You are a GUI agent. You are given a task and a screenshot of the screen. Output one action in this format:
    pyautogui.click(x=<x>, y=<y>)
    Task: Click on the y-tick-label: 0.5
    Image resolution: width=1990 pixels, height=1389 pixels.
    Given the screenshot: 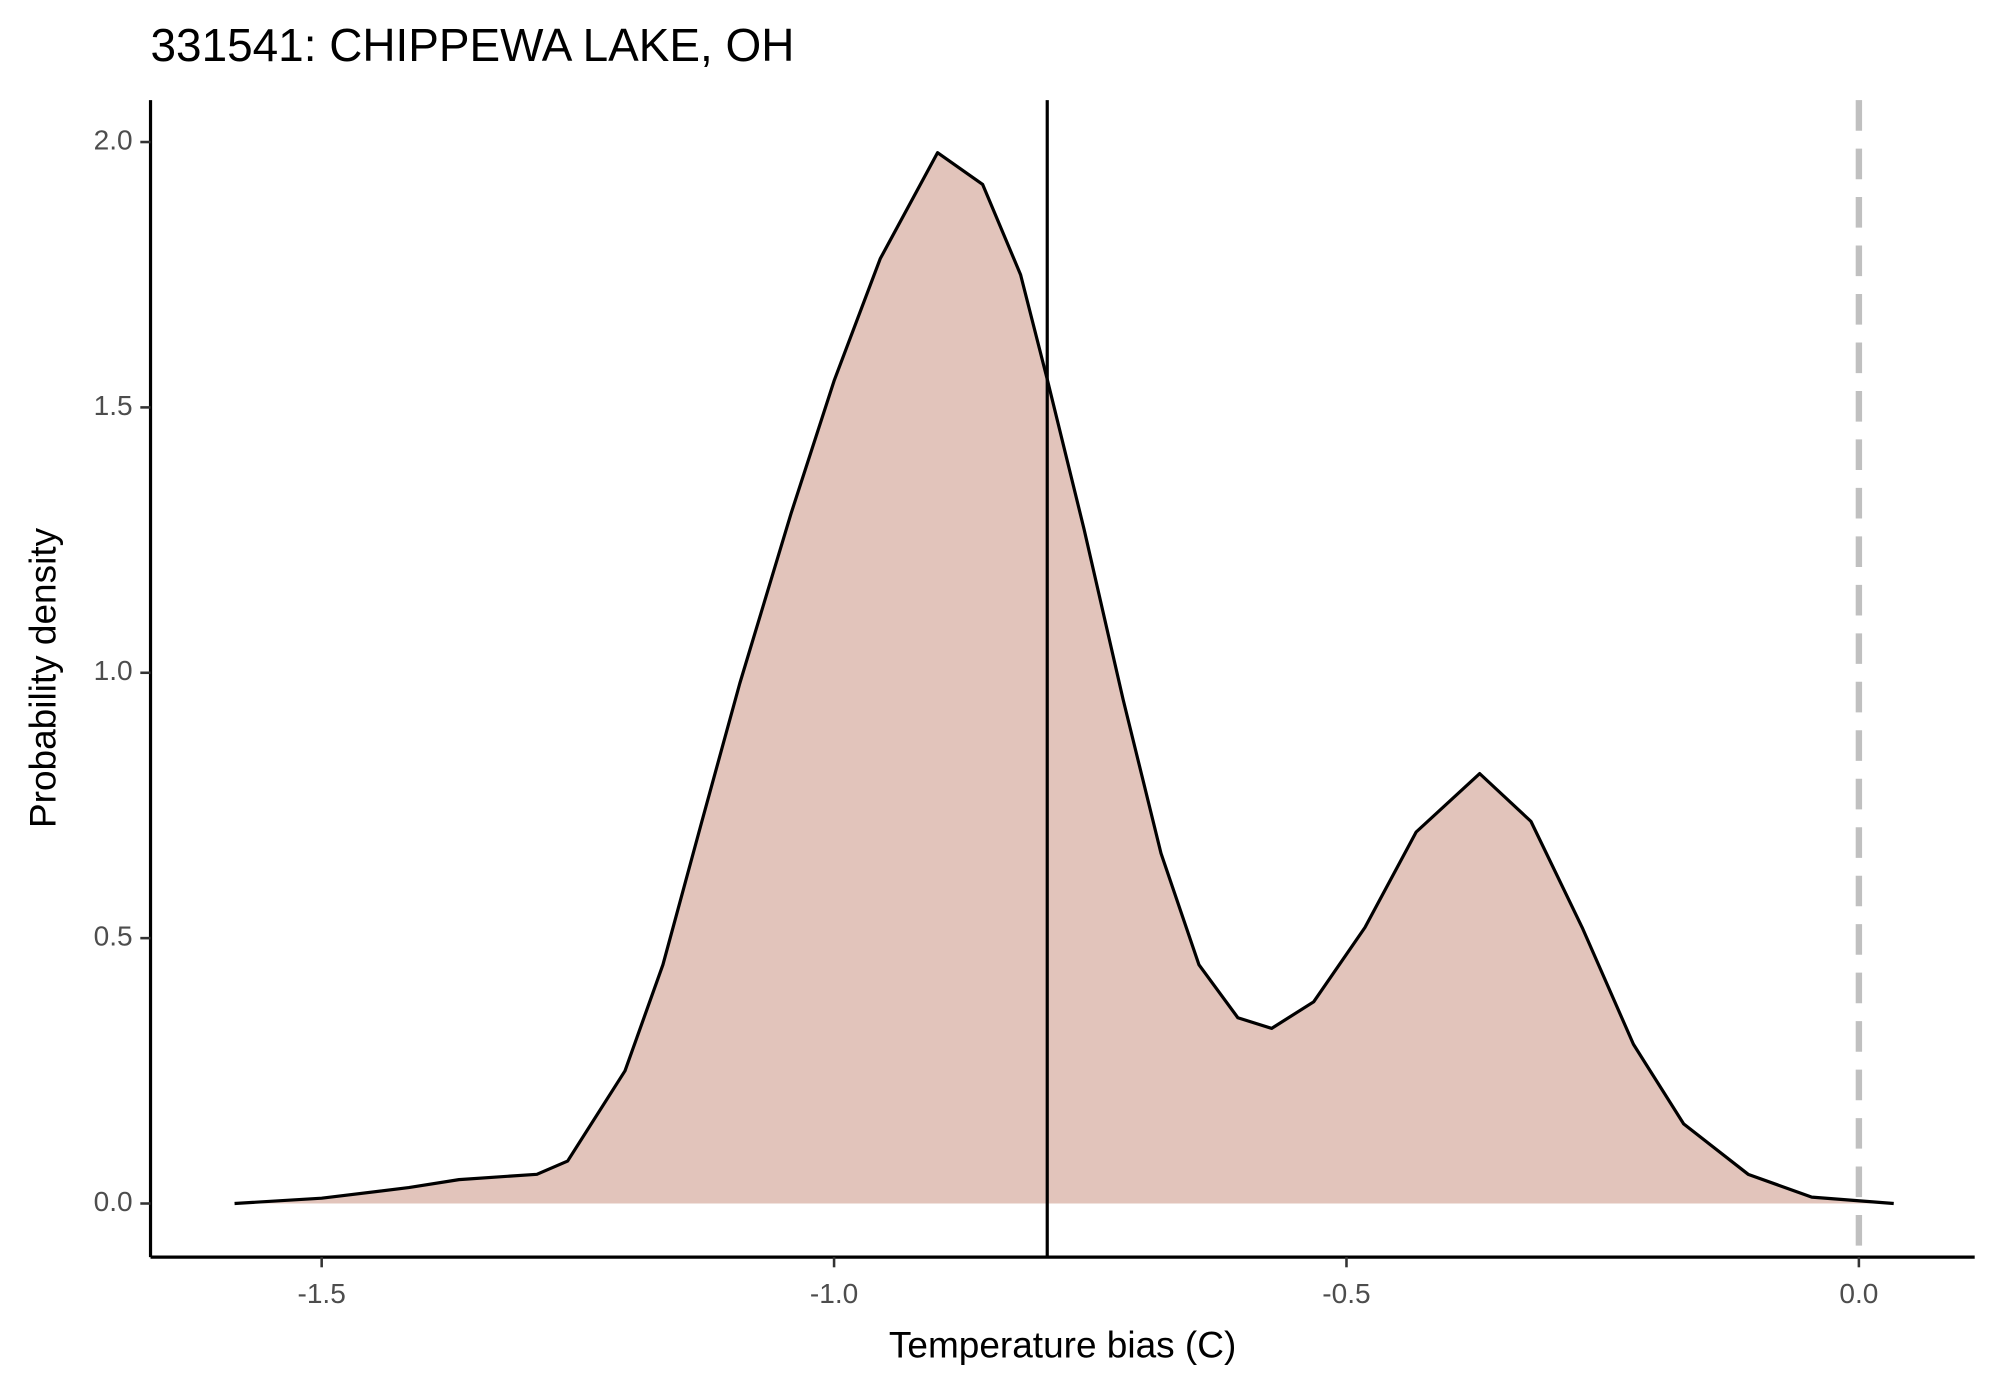 What is the action you would take?
    pyautogui.click(x=113, y=936)
    